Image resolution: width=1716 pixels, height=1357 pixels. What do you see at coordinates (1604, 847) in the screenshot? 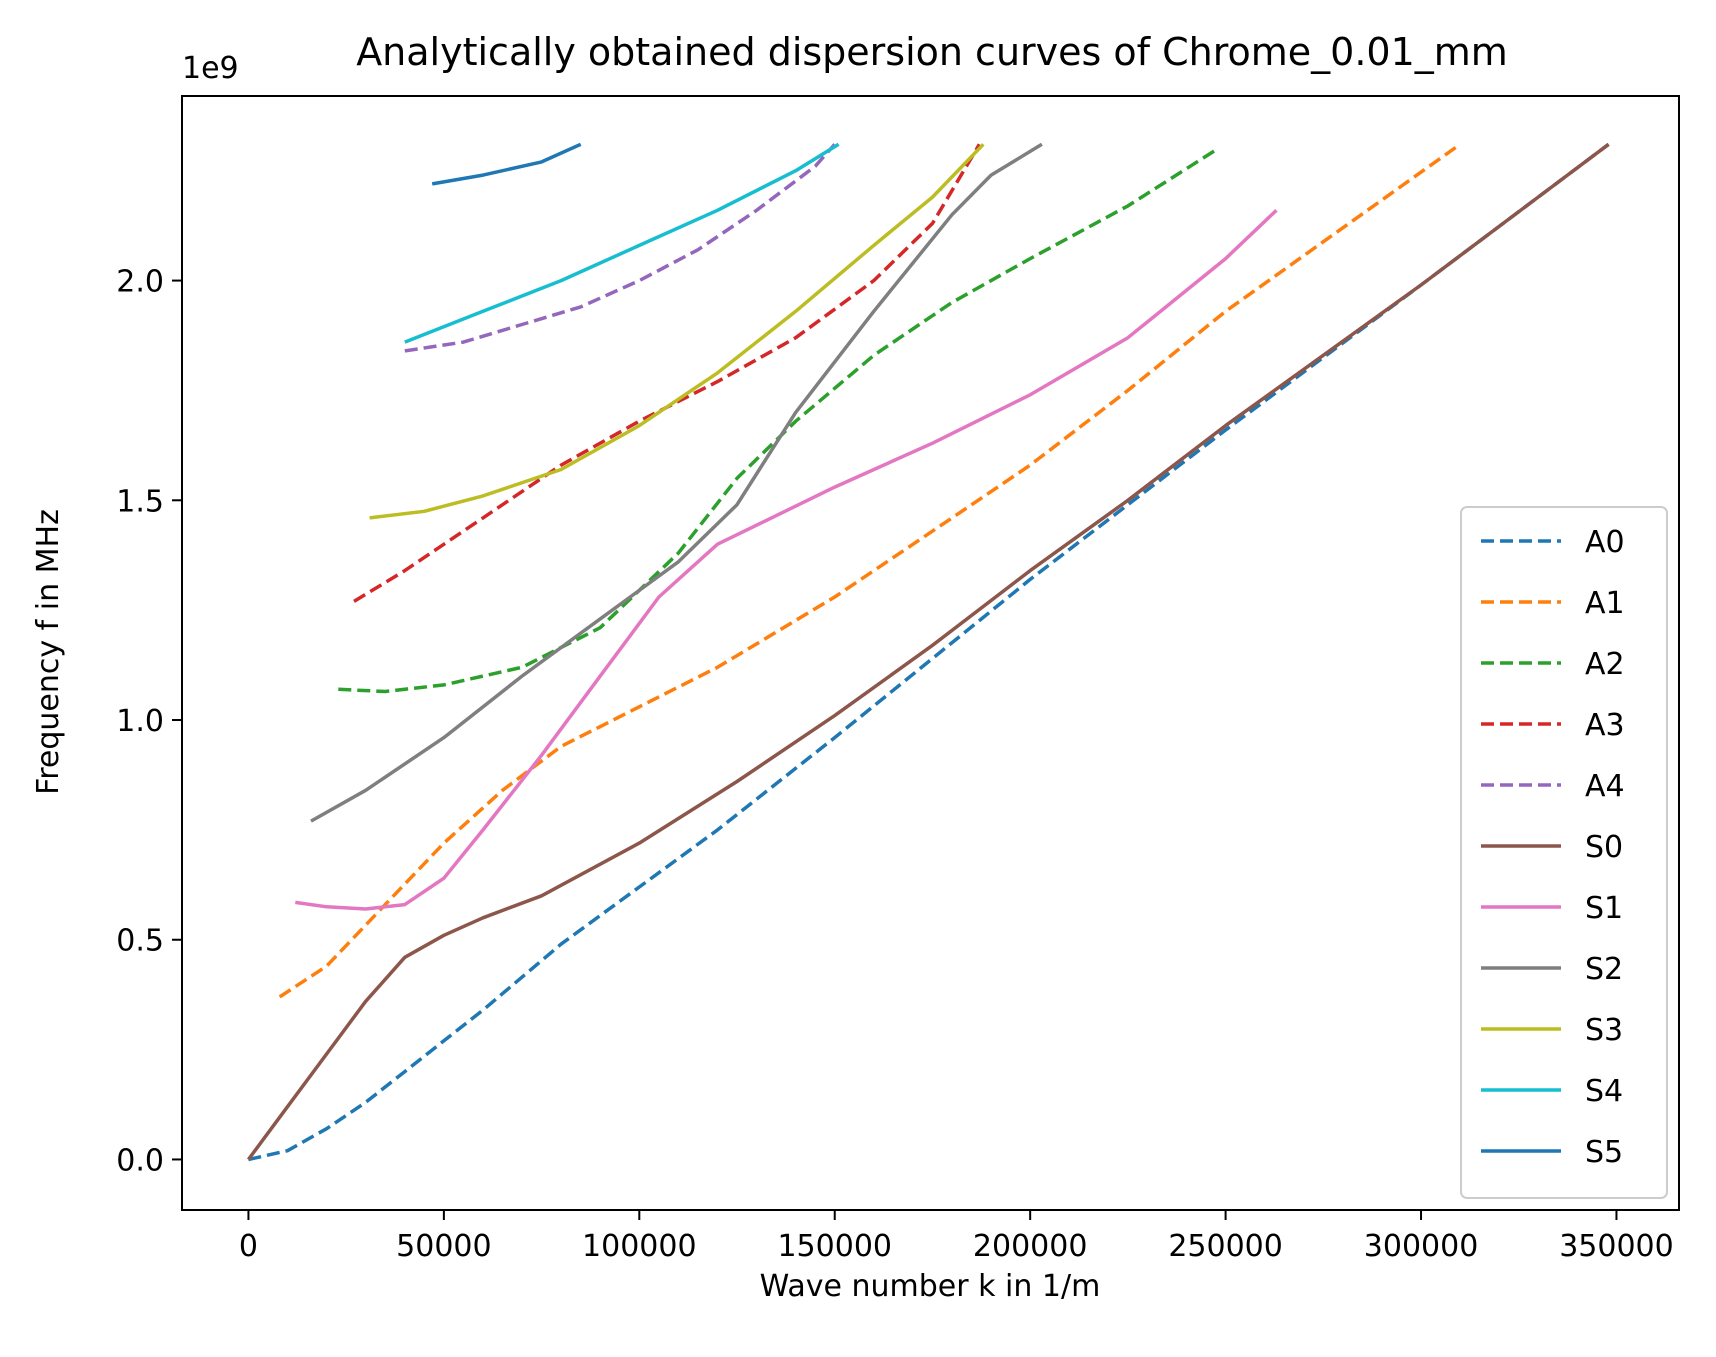
I see `legend-label-s0: S0` at bounding box center [1604, 847].